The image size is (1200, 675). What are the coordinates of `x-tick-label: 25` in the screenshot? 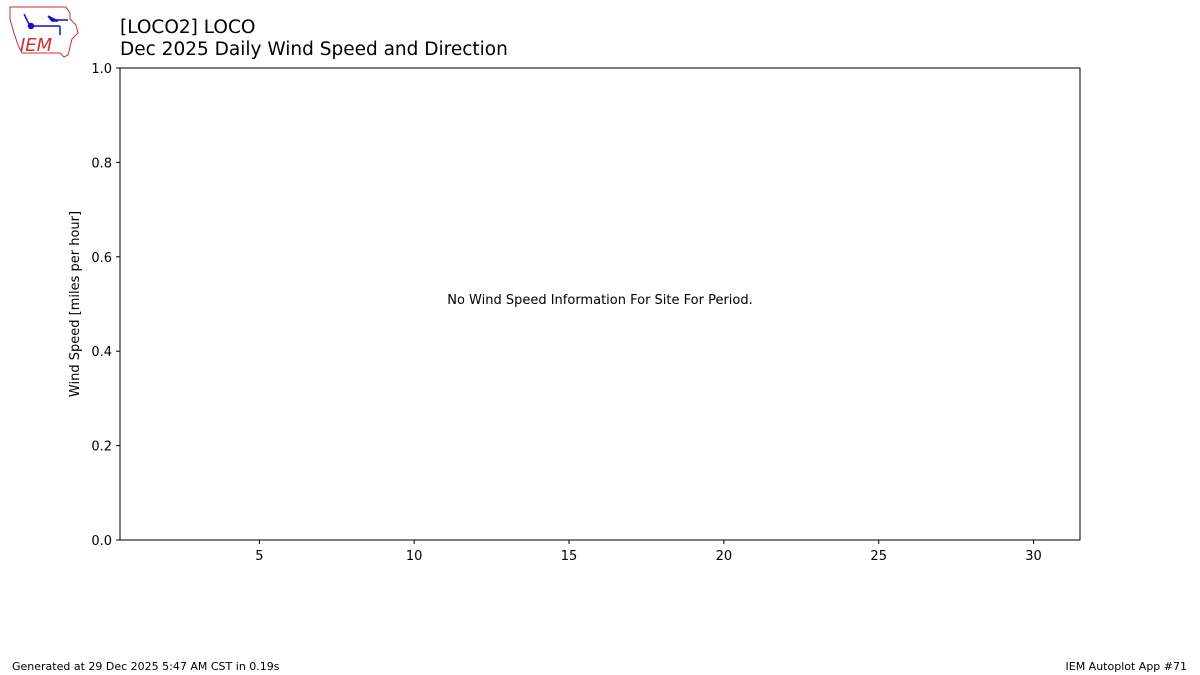 It's located at (878, 556).